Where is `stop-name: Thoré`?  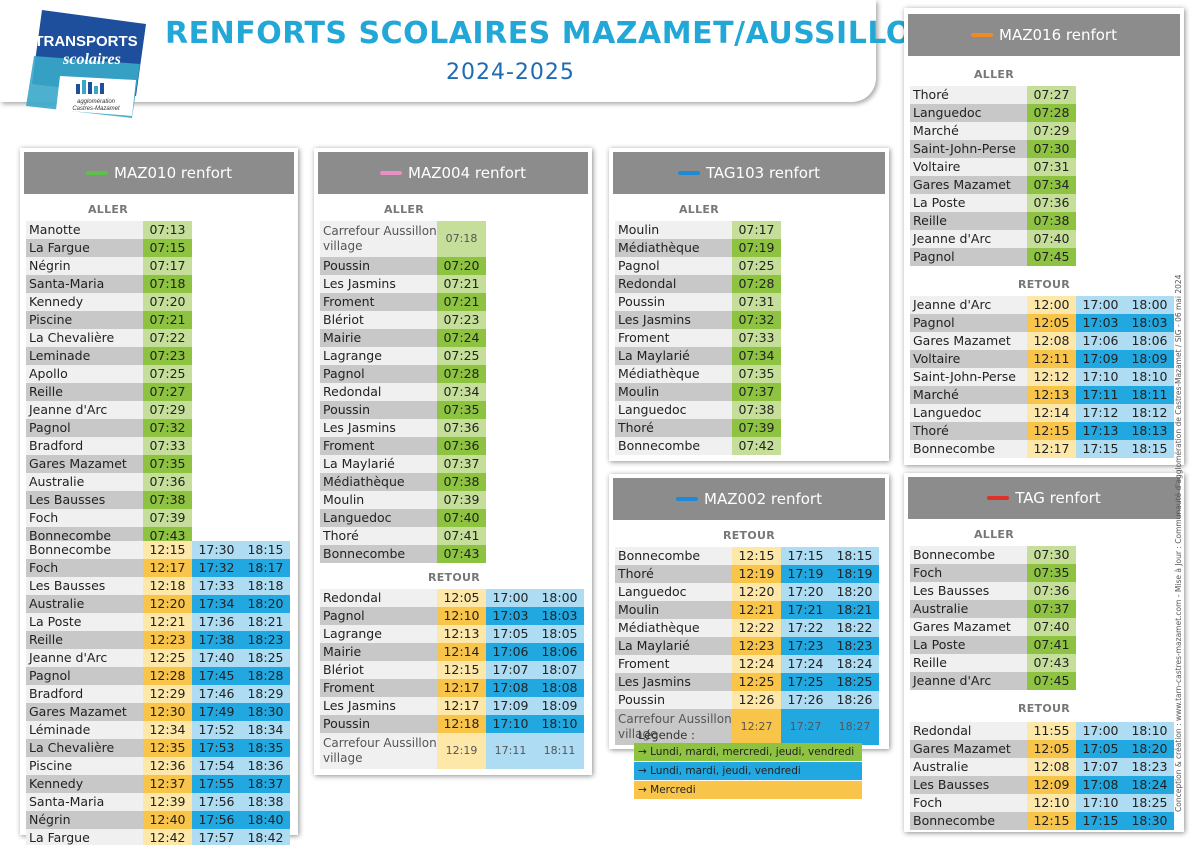 stop-name: Thoré is located at coordinates (968, 431).